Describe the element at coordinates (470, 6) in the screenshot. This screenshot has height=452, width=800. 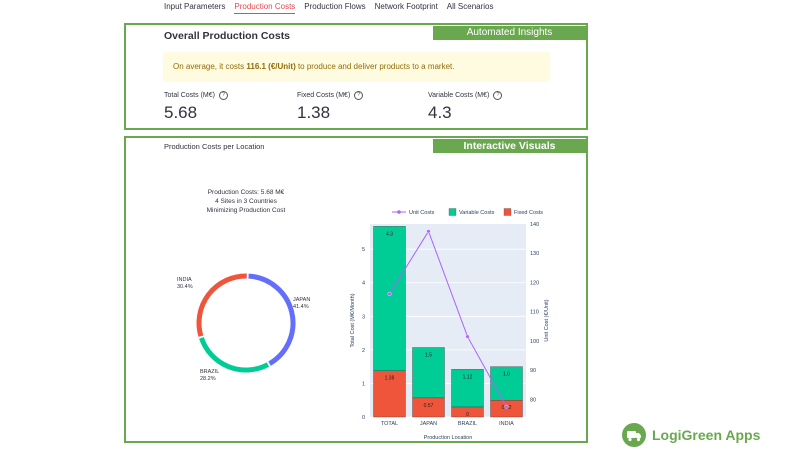
I see `tab-all-scenarios: All Scenarios` at that location.